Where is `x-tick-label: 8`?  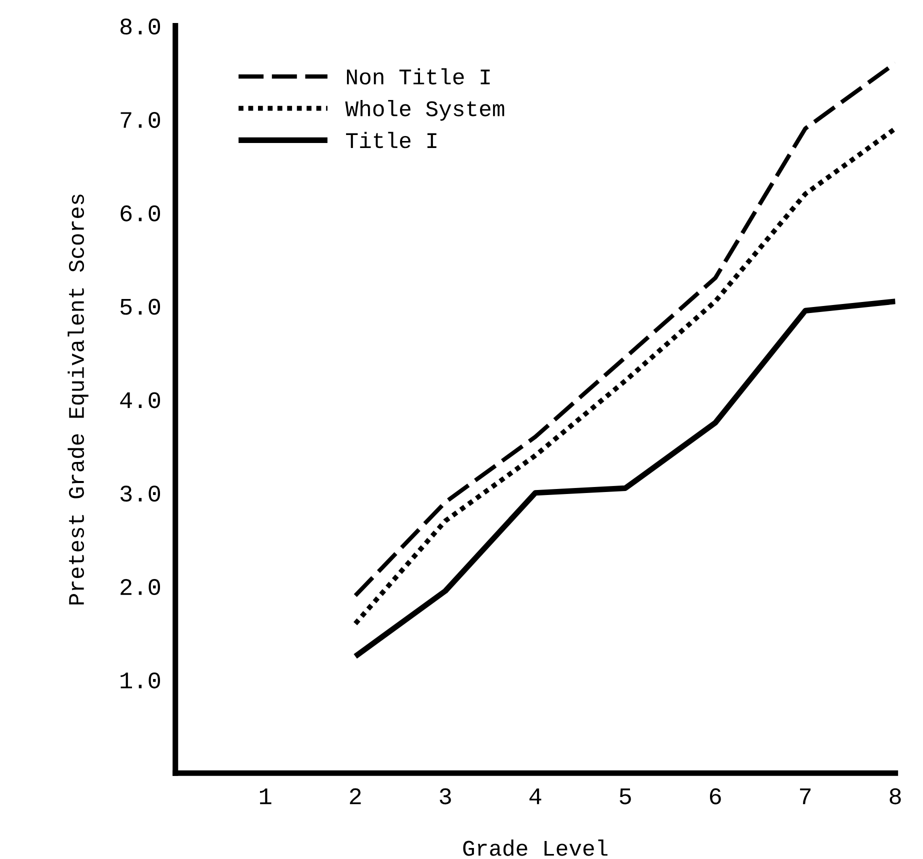
x-tick-label: 8 is located at coordinates (895, 796).